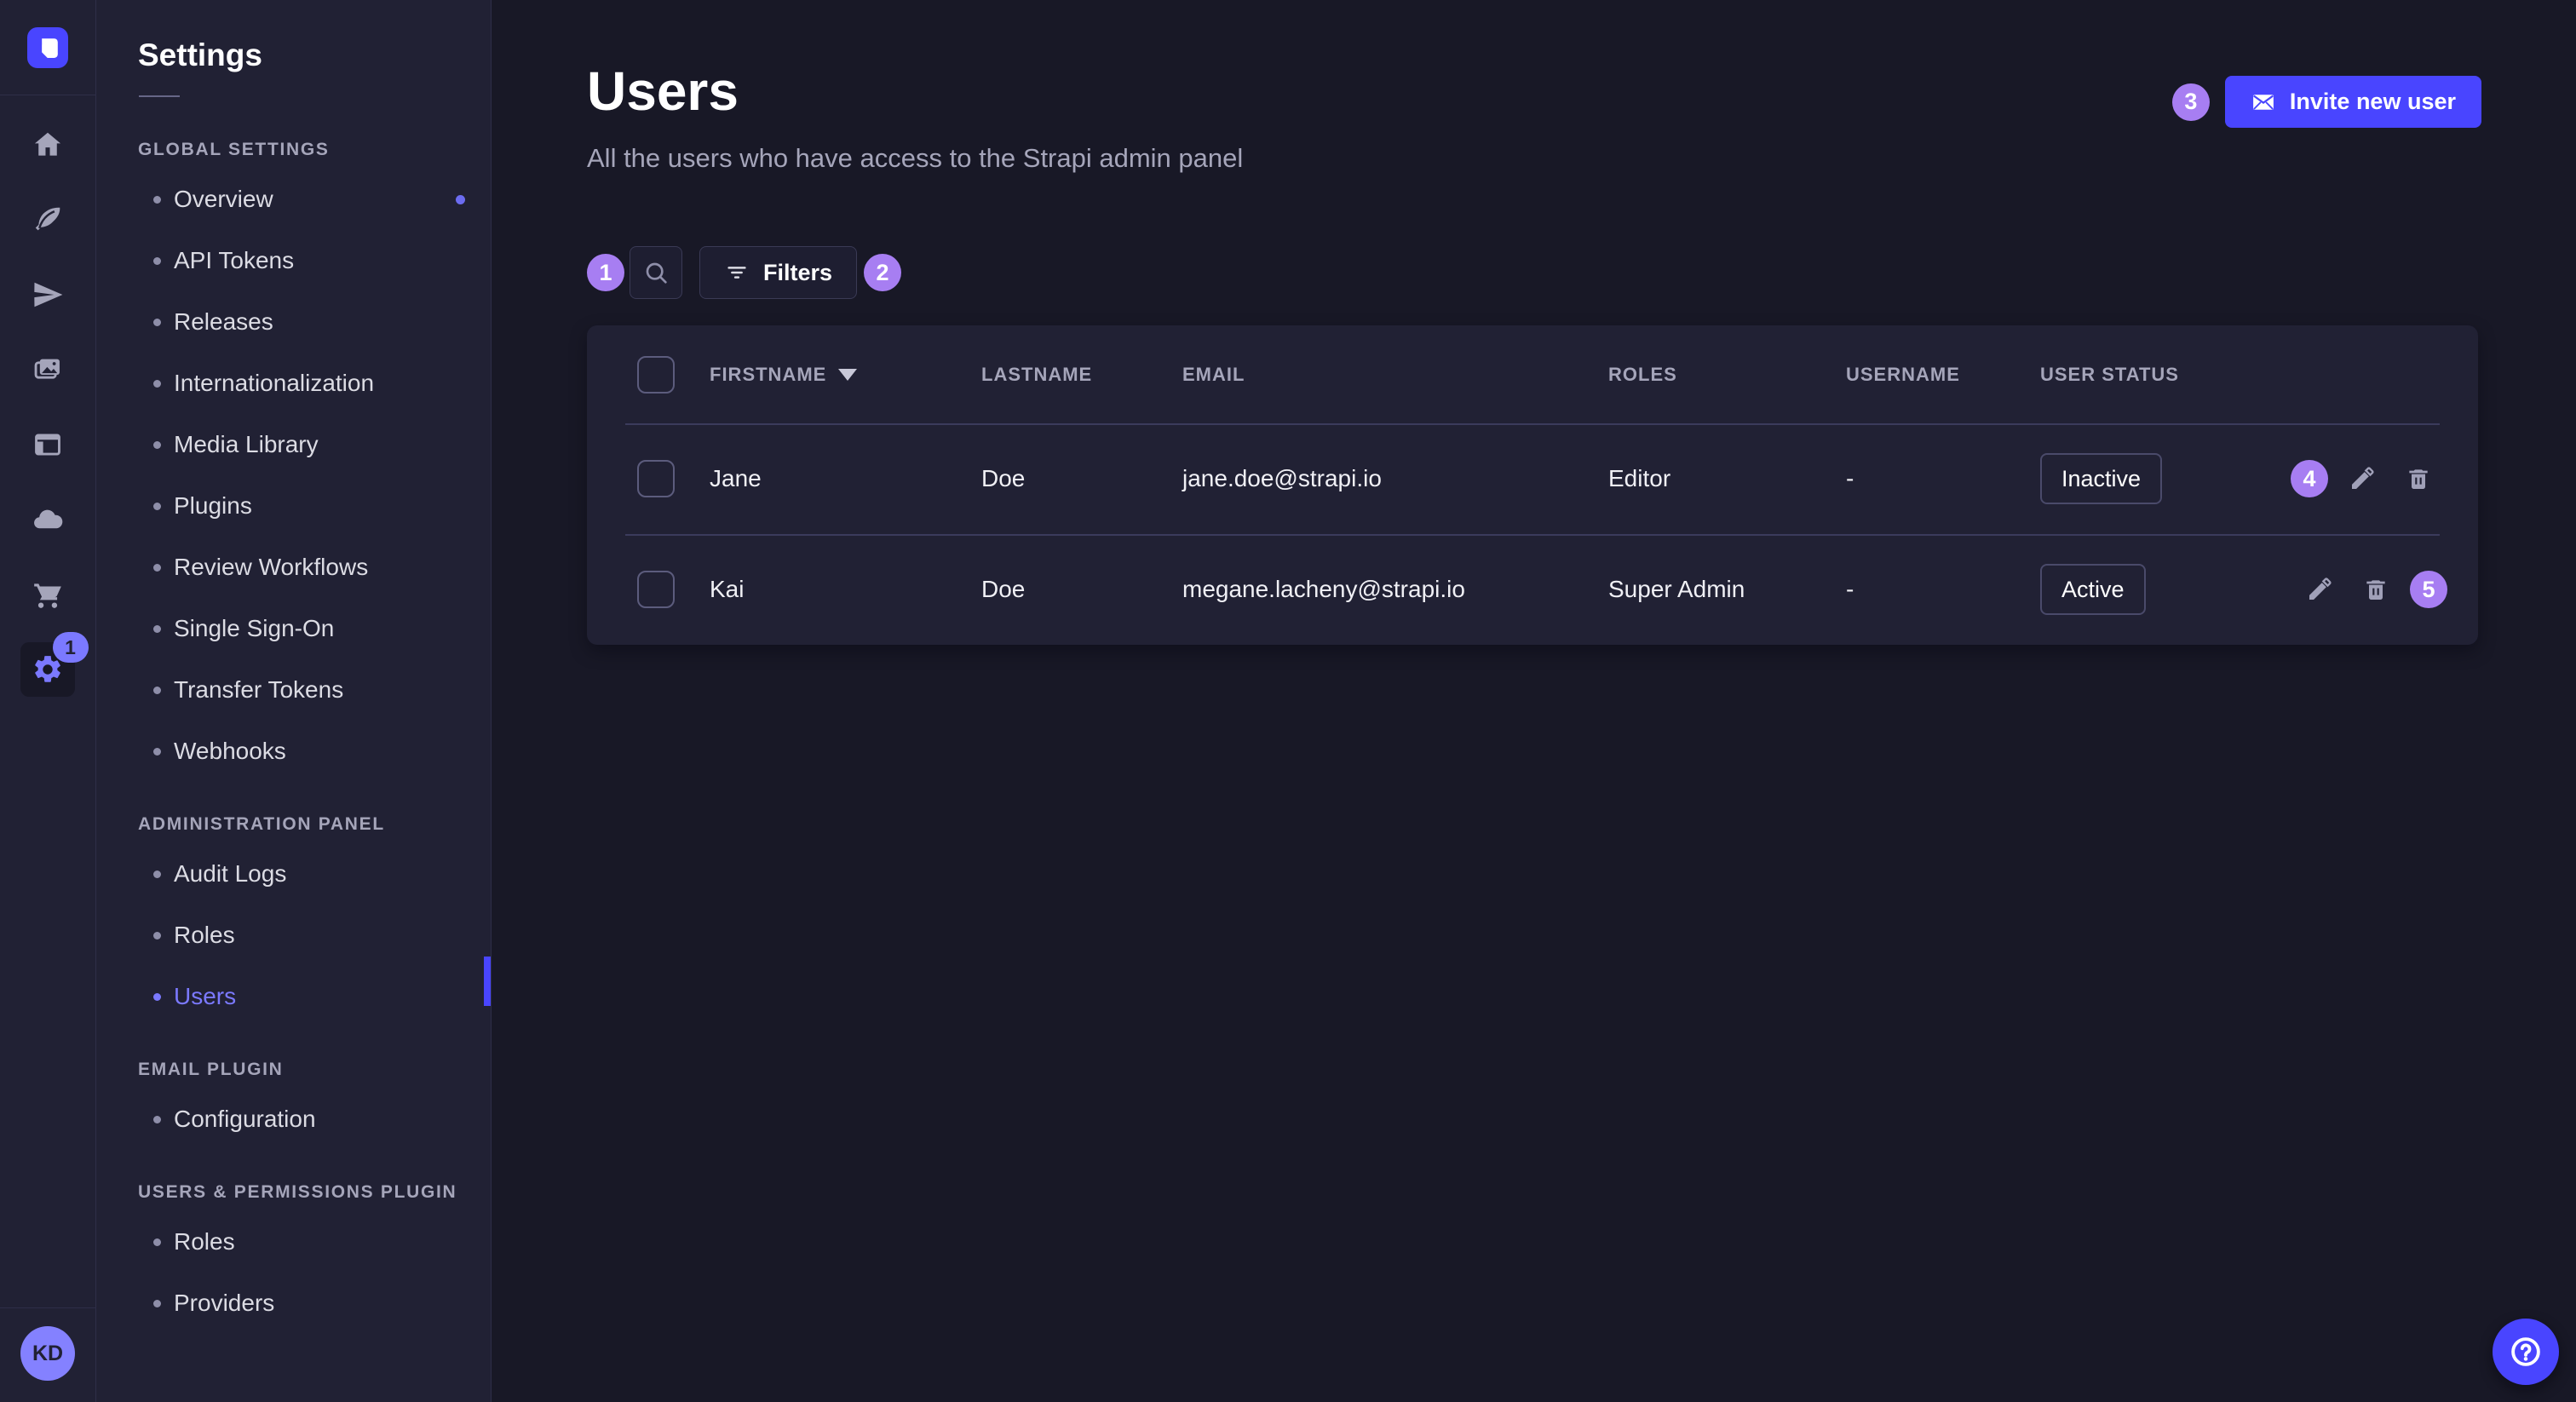  What do you see at coordinates (48, 520) in the screenshot?
I see `cloud-icon` at bounding box center [48, 520].